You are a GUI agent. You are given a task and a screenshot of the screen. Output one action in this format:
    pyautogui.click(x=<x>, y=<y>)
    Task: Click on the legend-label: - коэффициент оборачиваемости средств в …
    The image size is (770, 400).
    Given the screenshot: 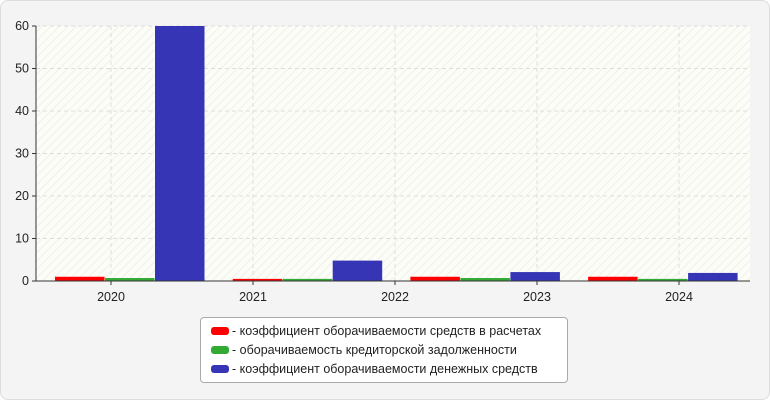 What is the action you would take?
    pyautogui.click(x=387, y=331)
    